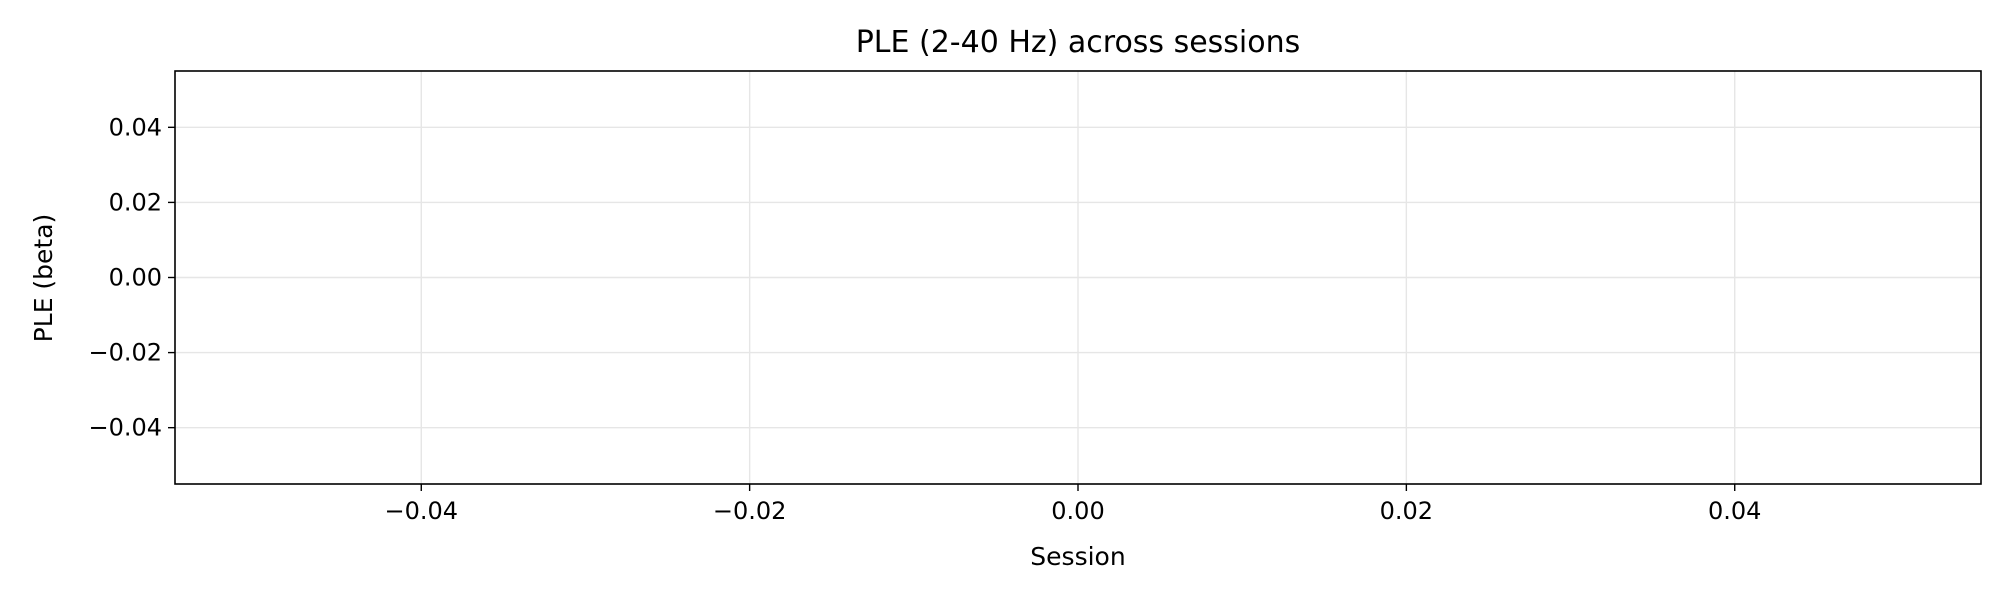  Describe the element at coordinates (125, 428) in the screenshot. I see `y-tick-label: −0.04` at that location.